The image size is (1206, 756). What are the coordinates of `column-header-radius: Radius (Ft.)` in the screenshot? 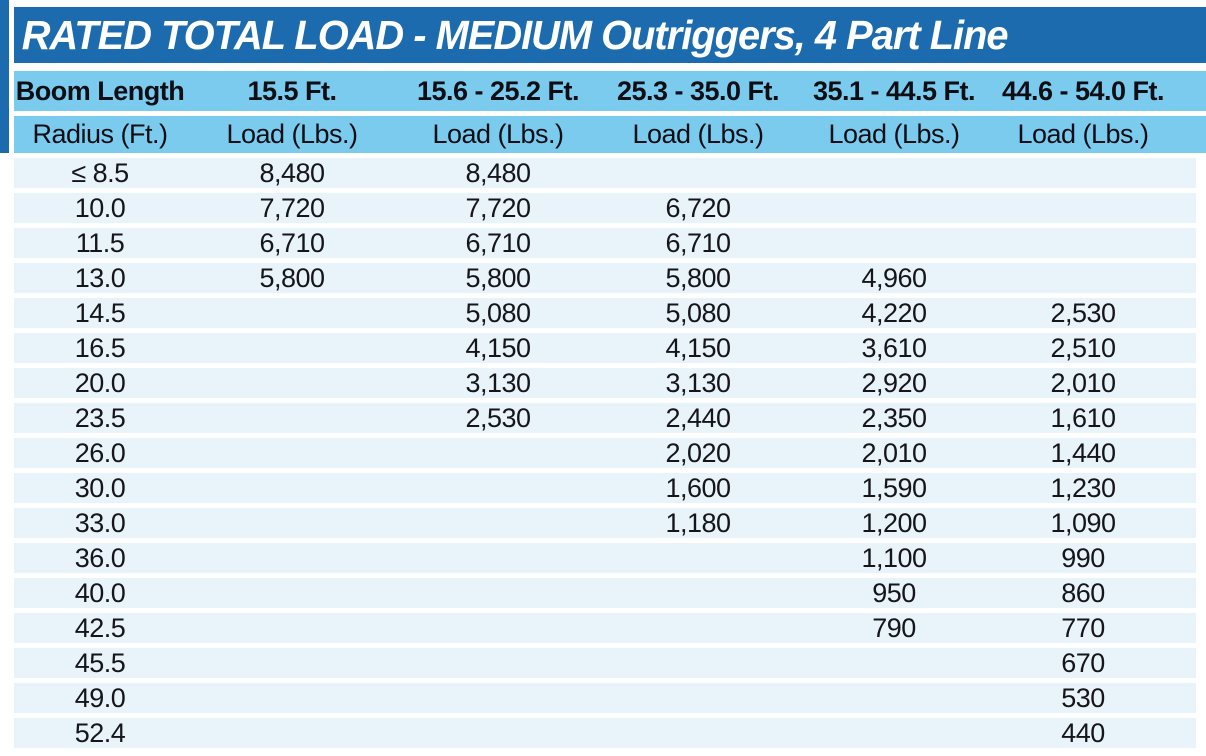 It's located at (100, 134).